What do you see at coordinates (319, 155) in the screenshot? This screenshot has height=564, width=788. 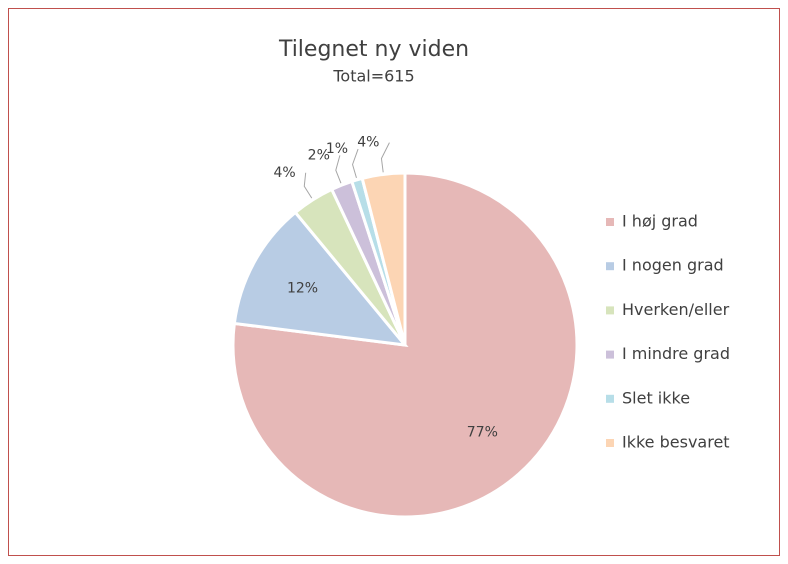 I see `data-label: 2%` at bounding box center [319, 155].